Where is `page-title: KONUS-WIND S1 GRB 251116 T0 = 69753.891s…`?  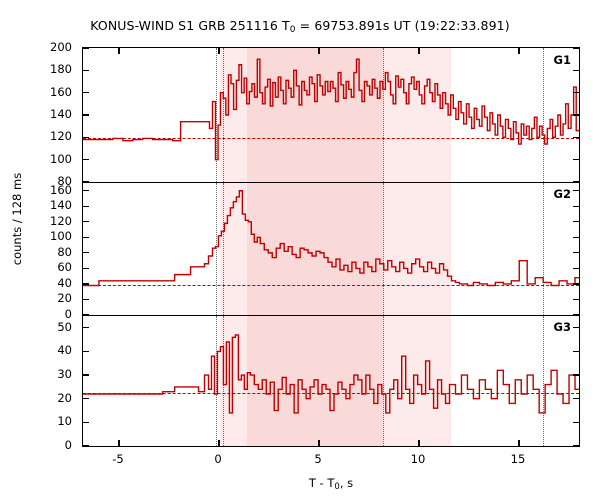
page-title: KONUS-WIND S1 GRB 251116 T0 = 69753.891s… is located at coordinates (300, 26).